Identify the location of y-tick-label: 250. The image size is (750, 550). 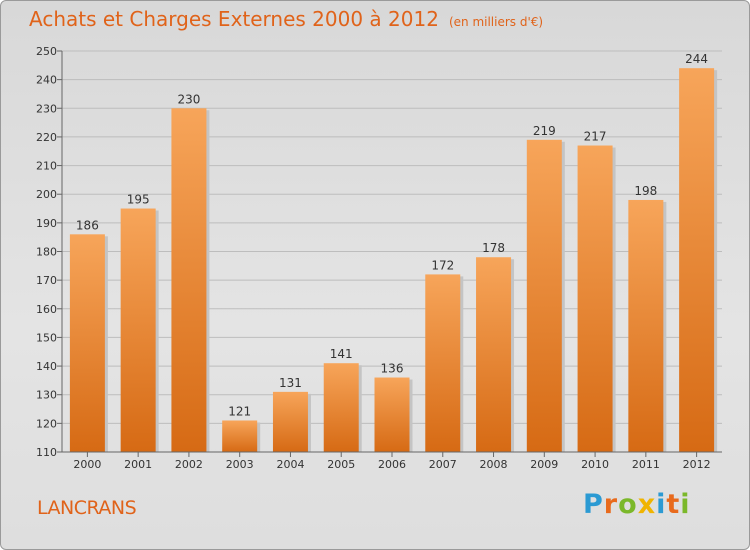
(46, 51).